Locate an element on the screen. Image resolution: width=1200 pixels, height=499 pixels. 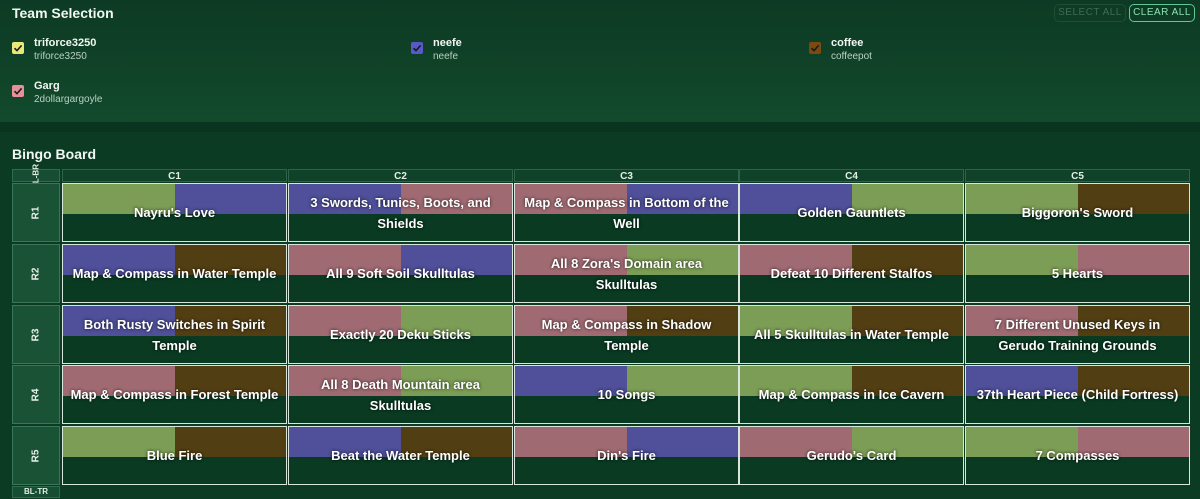
row-label: R3 is located at coordinates (36, 334).